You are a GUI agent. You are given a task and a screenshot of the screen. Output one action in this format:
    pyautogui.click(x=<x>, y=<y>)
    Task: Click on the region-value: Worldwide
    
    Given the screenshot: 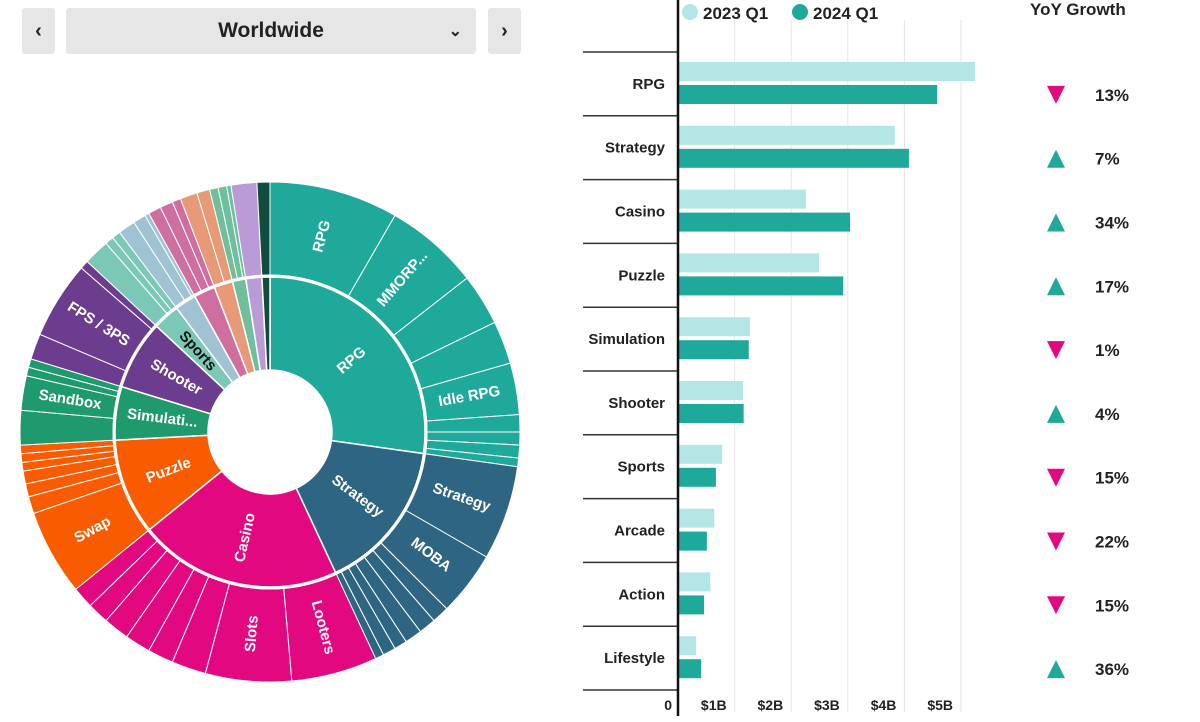 What is the action you would take?
    pyautogui.click(x=271, y=30)
    